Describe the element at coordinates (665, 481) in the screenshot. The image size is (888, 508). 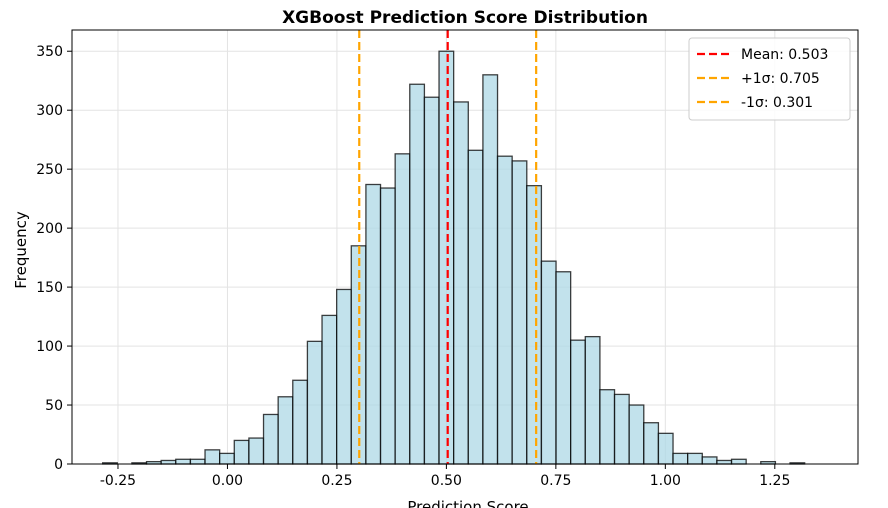
I see `x-tick-label: 1.00` at that location.